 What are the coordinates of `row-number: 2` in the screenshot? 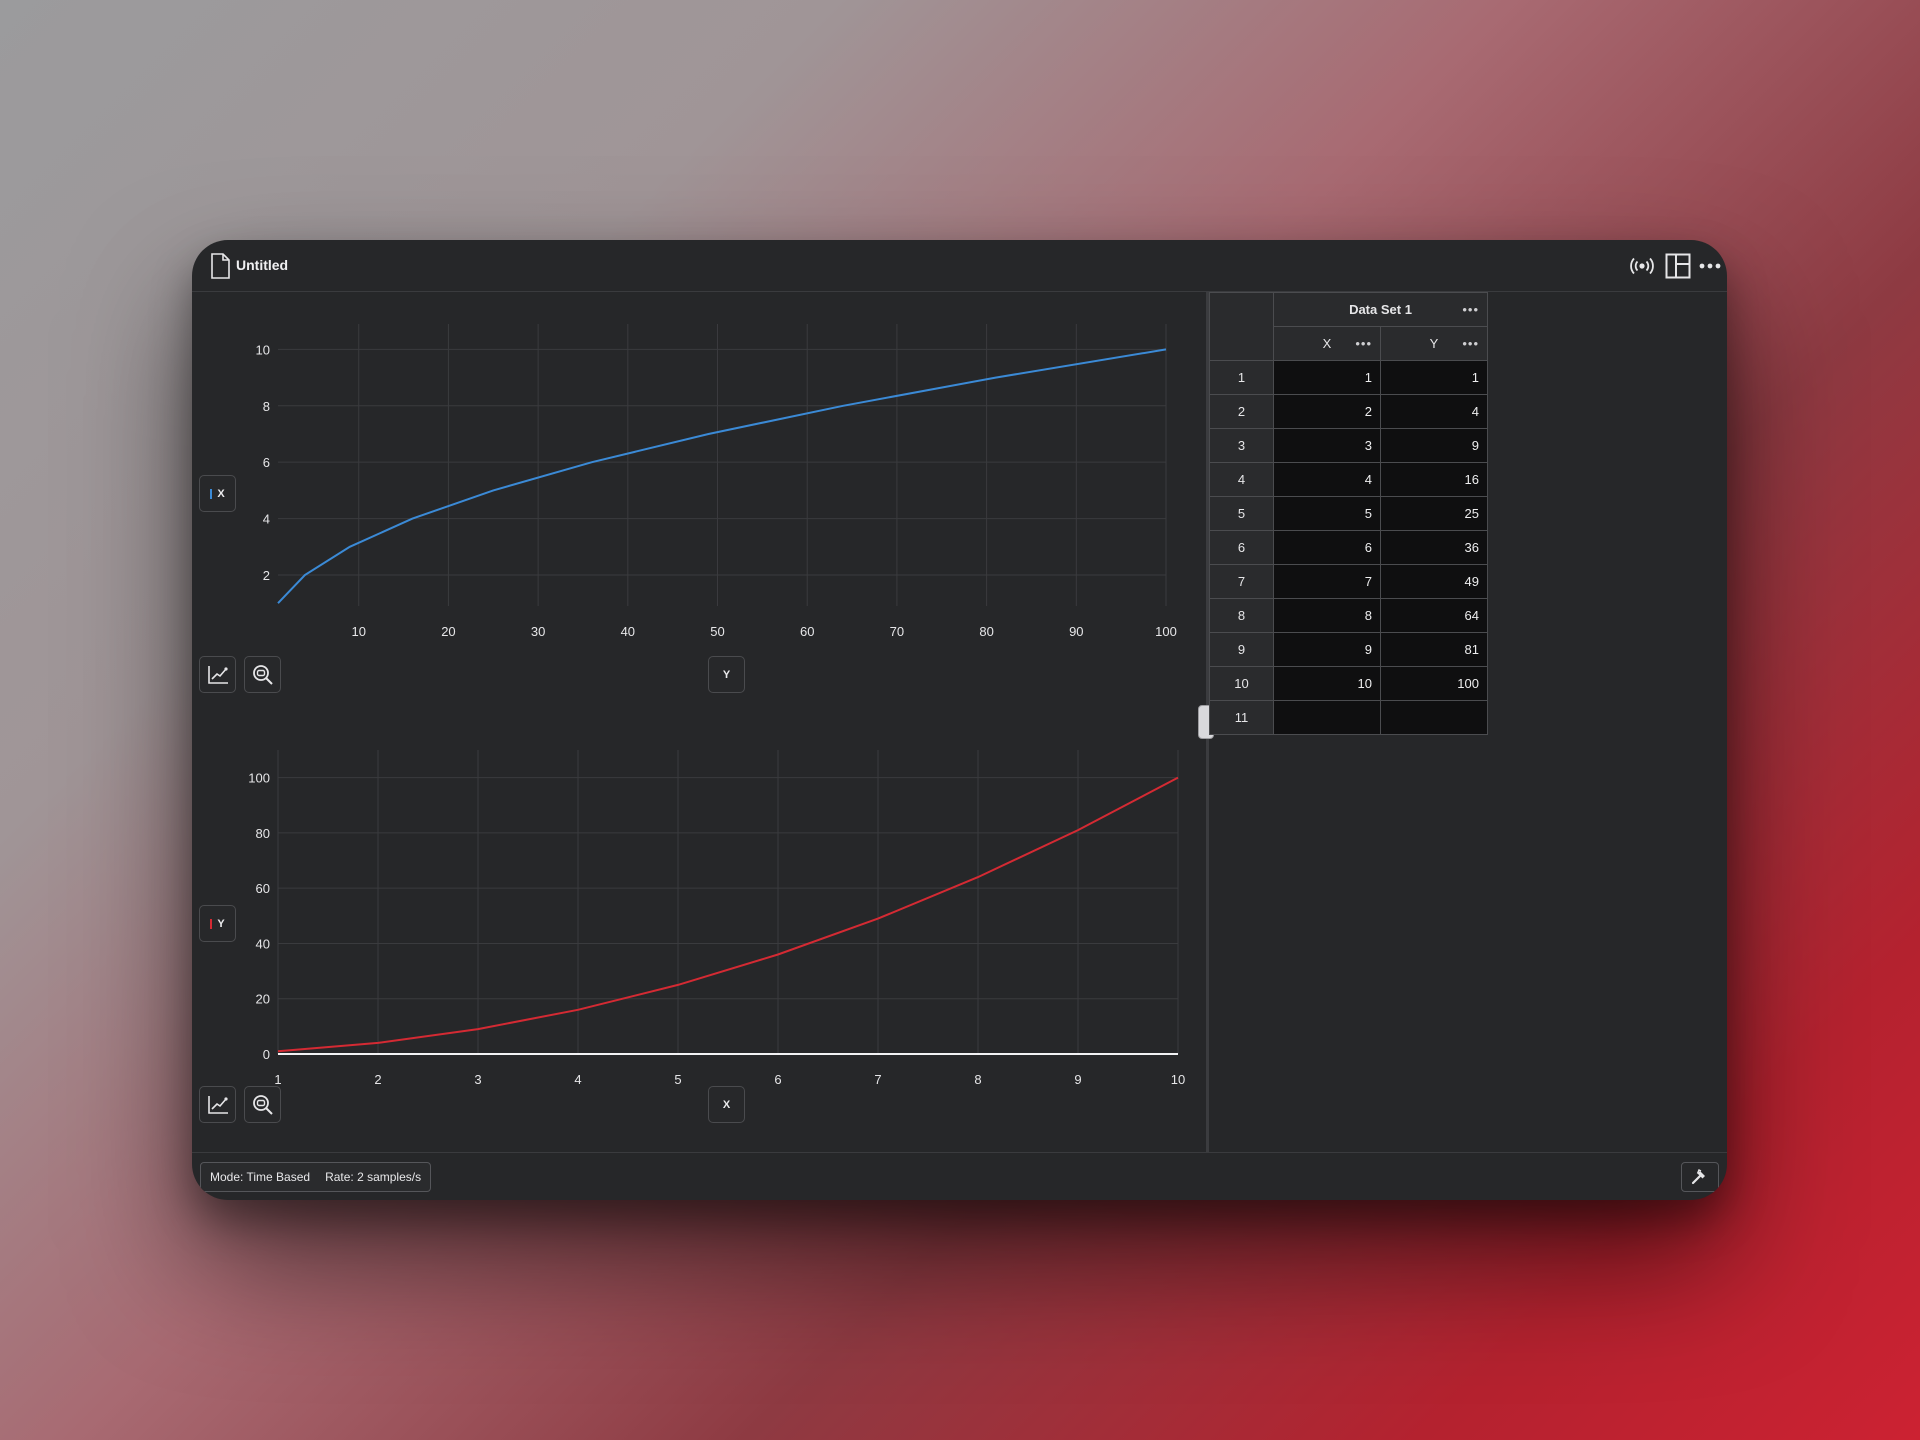 It's located at (1241, 411).